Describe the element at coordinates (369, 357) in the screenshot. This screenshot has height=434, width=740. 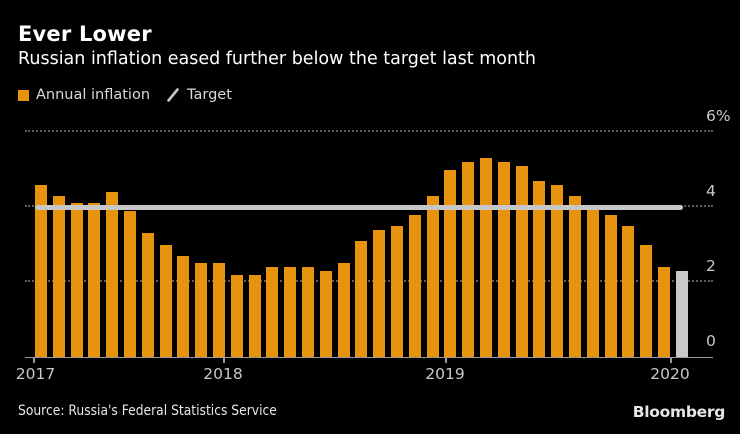
I see `x-axis-line` at that location.